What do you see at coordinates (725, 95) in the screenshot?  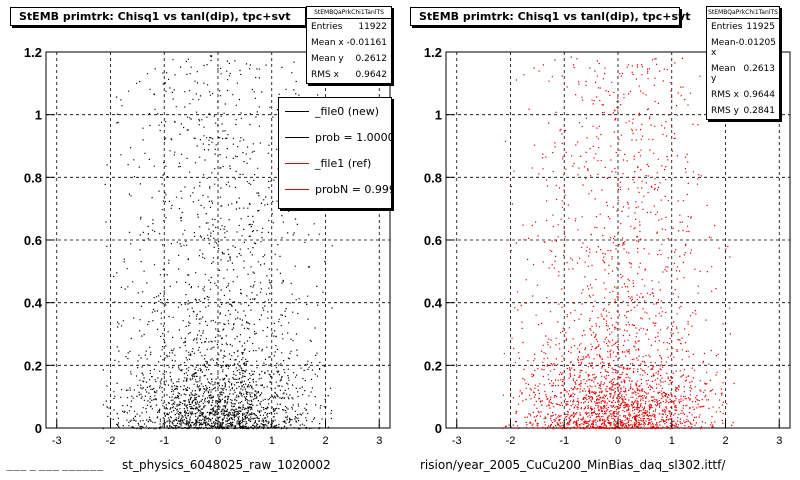 I see `right-stats-label: RMS x` at bounding box center [725, 95].